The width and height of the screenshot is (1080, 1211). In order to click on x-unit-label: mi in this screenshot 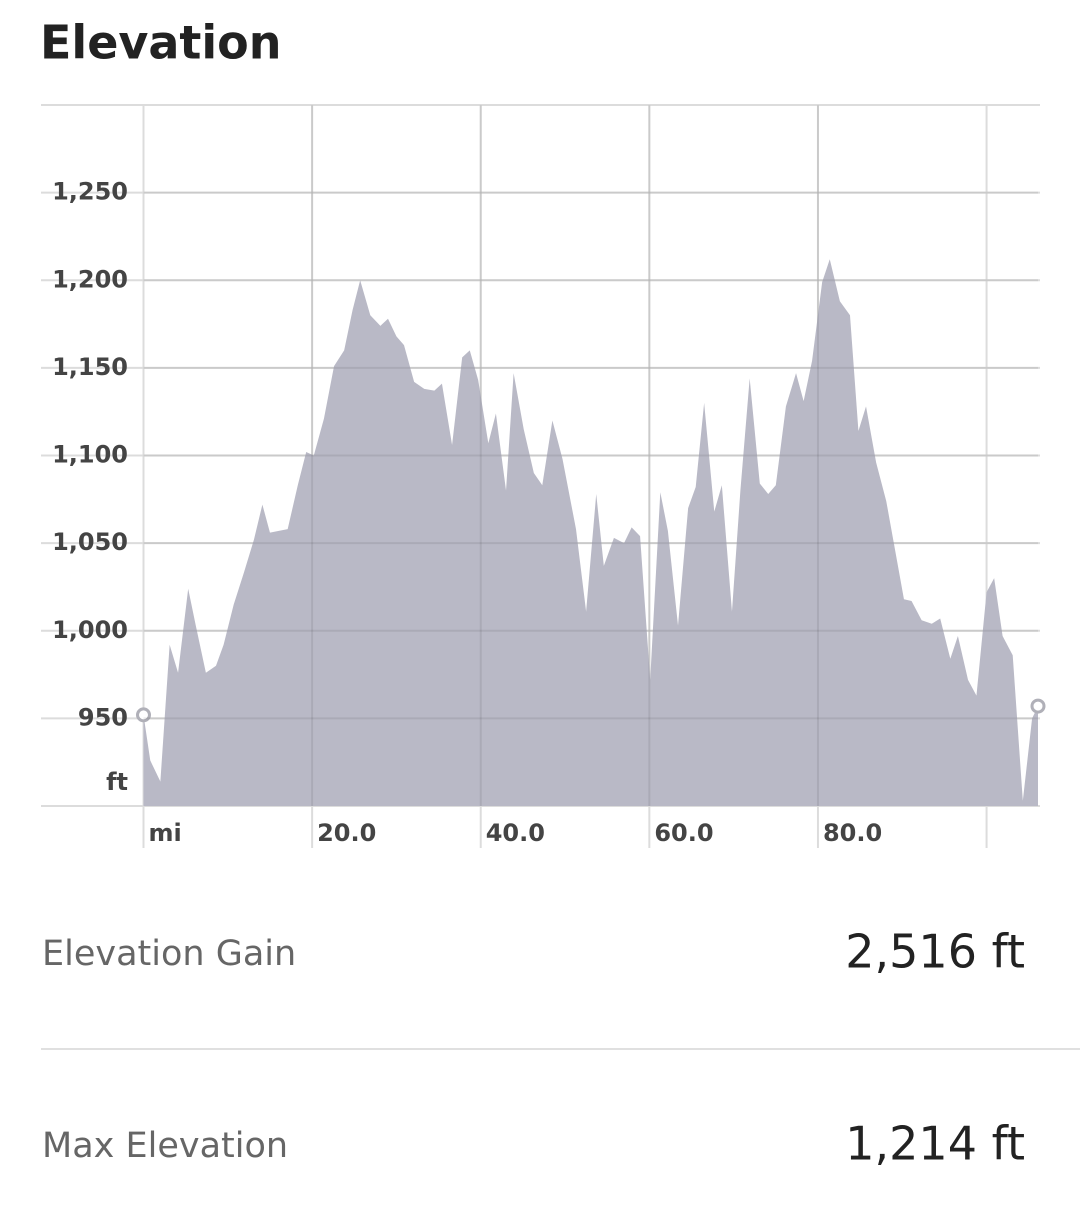, I will do `click(165, 833)`.